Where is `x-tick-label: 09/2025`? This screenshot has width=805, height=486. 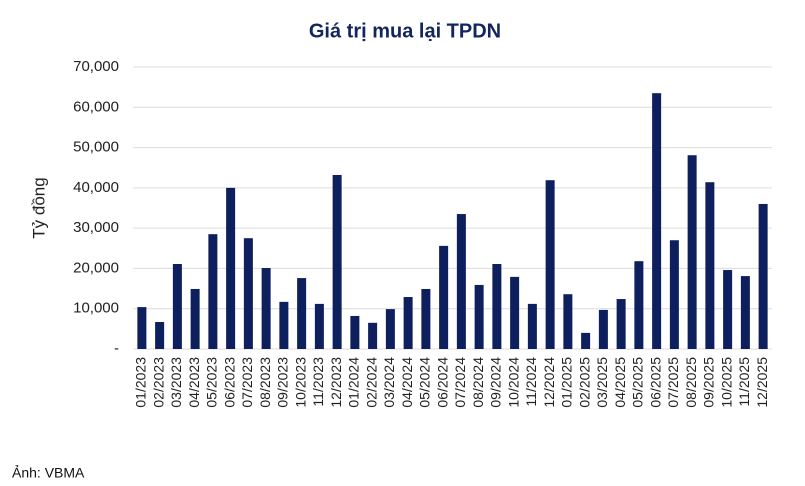
x-tick-label: 09/2025 is located at coordinates (709, 382).